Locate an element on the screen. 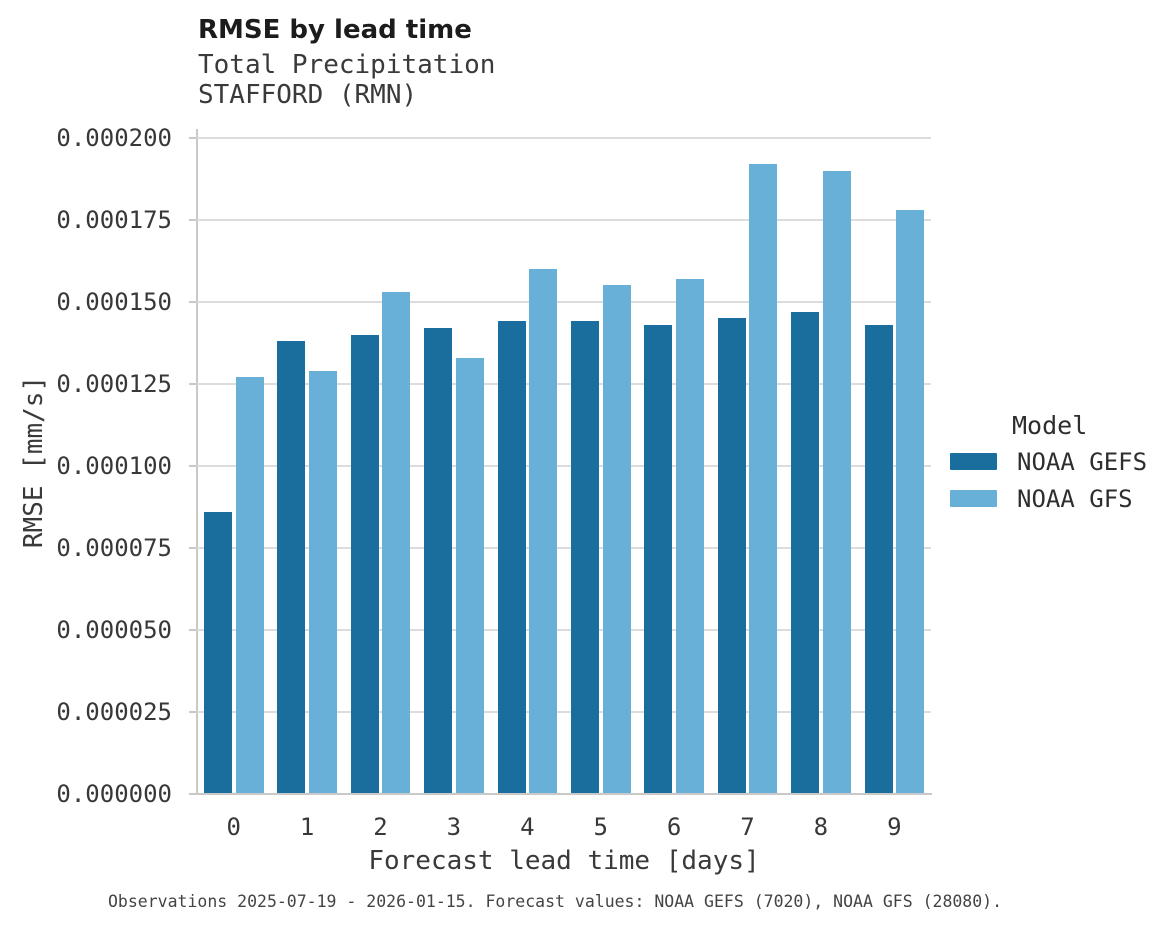 This screenshot has width=1172, height=928. y-axis-spine is located at coordinates (197, 462).